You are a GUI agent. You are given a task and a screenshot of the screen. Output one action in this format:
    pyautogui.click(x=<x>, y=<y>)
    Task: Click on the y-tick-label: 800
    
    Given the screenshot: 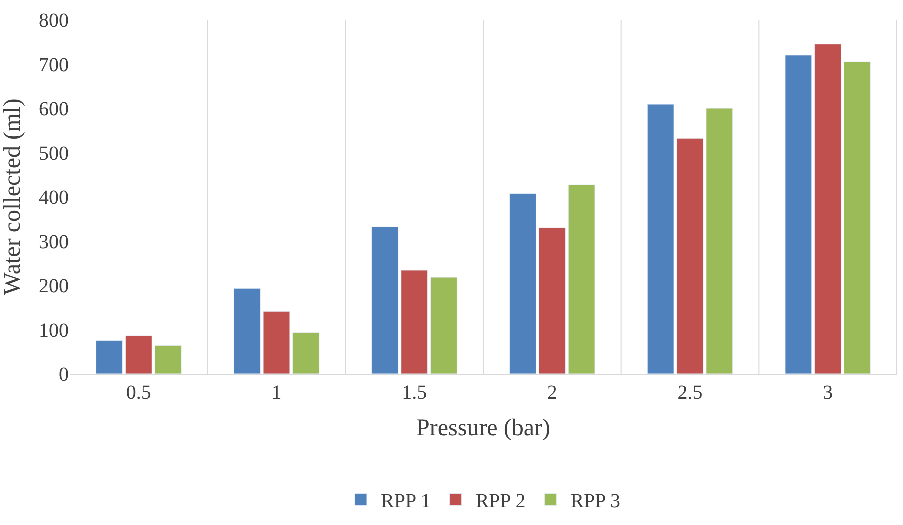 What is the action you would take?
    pyautogui.click(x=54, y=21)
    